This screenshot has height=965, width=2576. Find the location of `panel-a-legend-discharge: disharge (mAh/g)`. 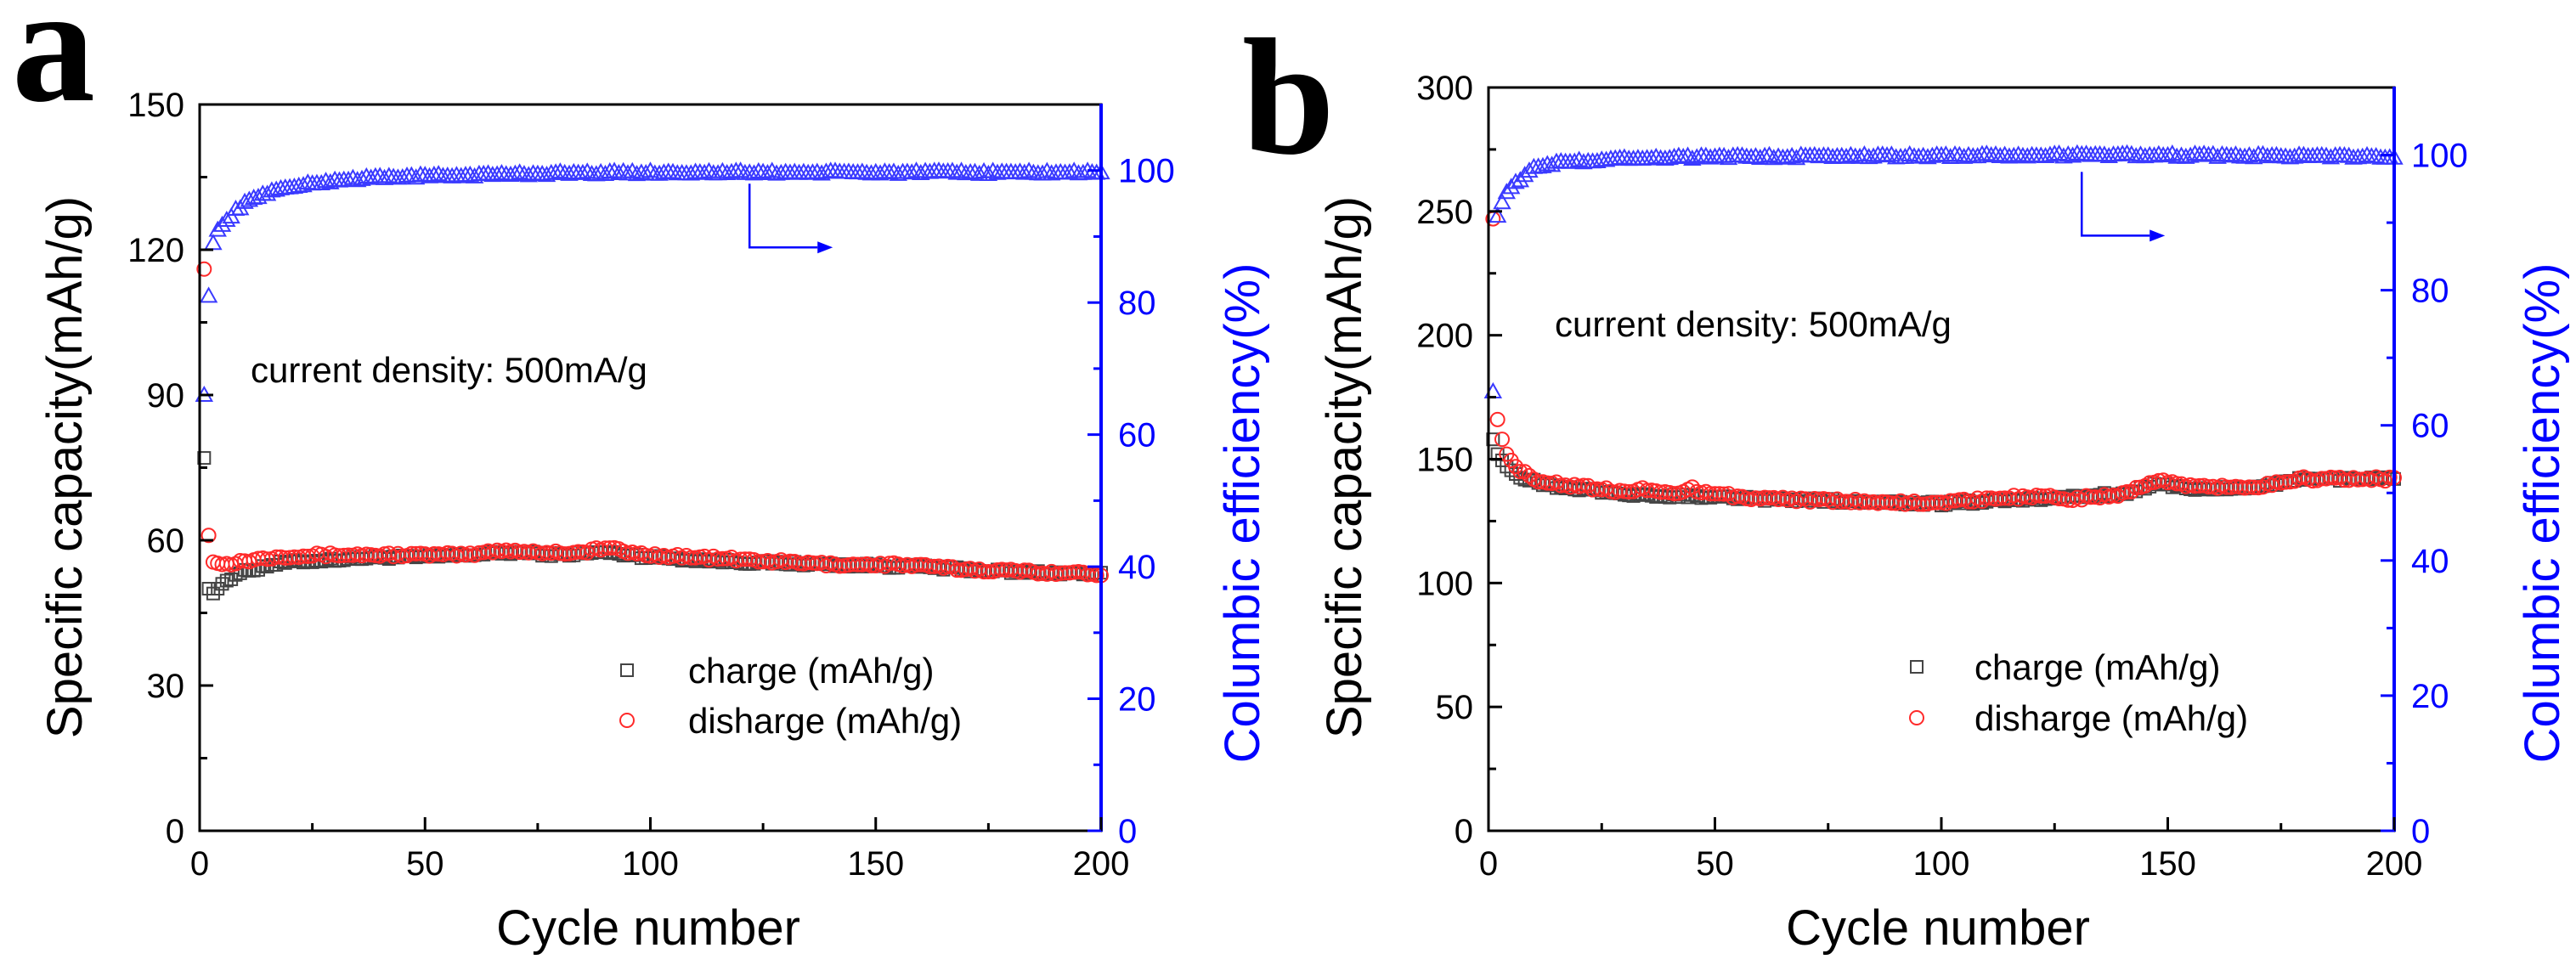

panel-a-legend-discharge: disharge (mAh/g) is located at coordinates (825, 721).